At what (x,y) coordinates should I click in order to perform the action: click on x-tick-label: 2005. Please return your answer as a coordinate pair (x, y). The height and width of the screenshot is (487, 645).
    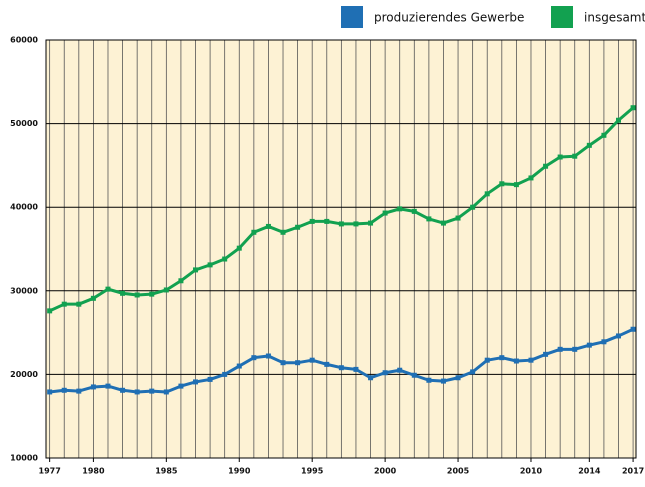
    Looking at the image, I should click on (458, 471).